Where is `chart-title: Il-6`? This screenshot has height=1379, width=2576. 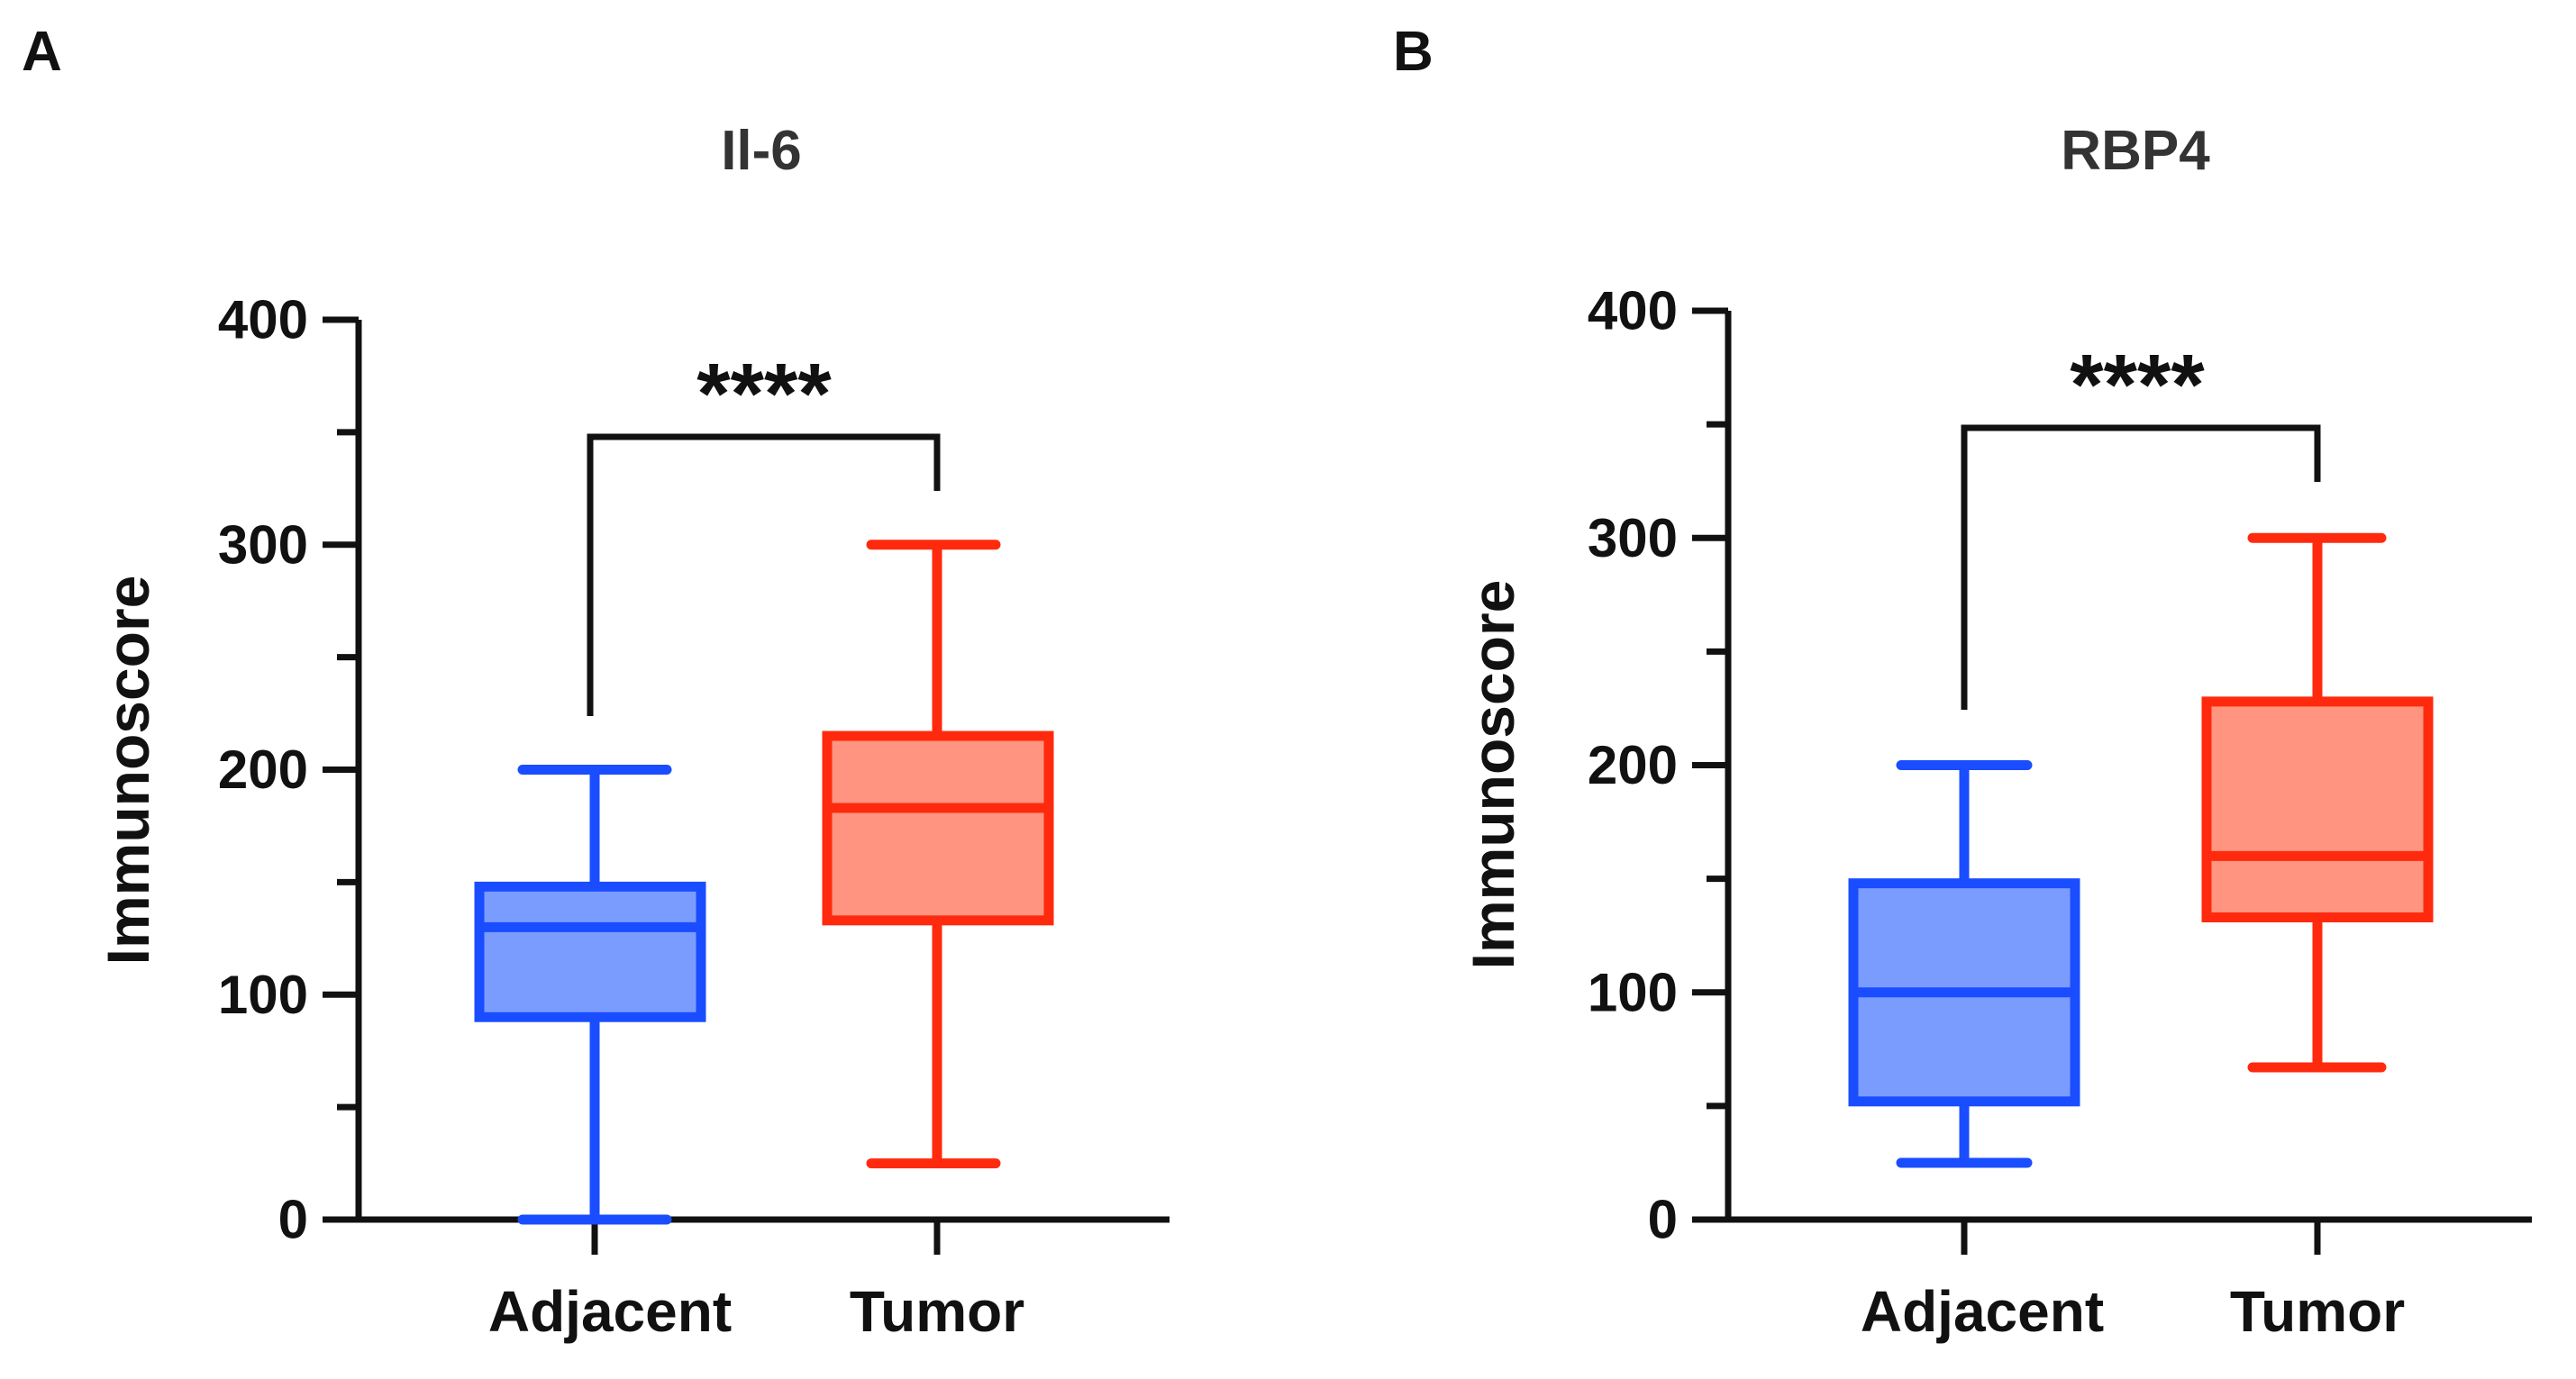
chart-title: Il-6 is located at coordinates (761, 151).